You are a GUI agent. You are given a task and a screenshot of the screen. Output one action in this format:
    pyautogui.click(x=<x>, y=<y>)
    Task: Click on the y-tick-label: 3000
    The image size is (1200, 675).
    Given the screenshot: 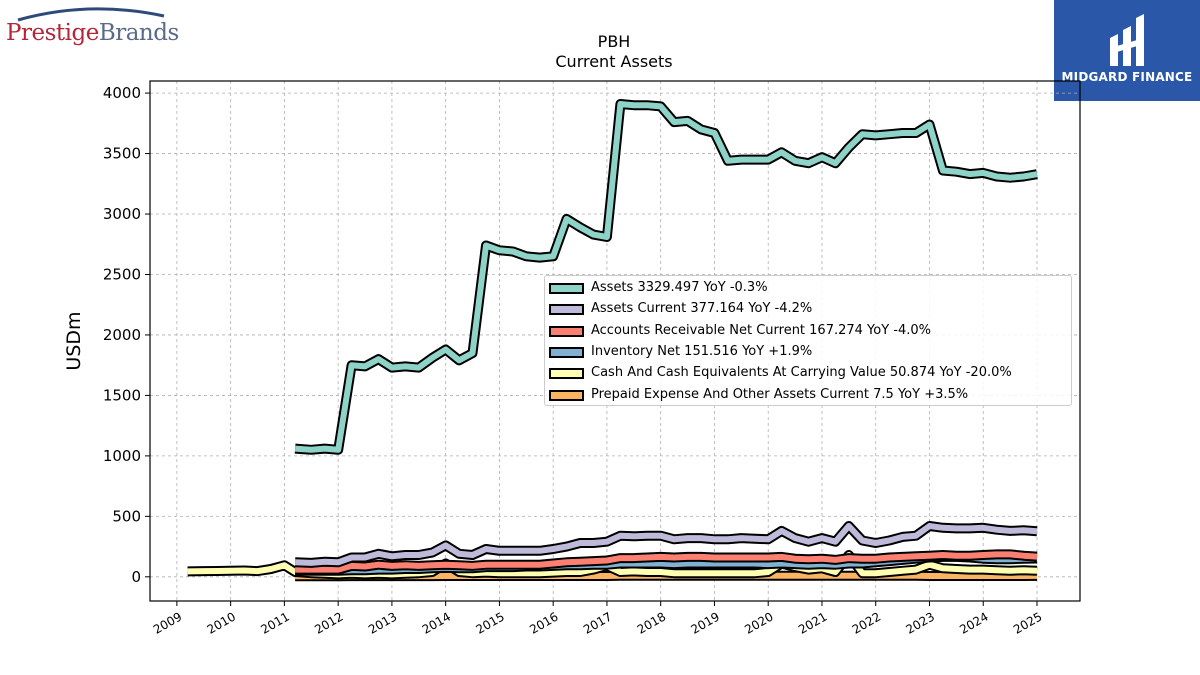 What is the action you would take?
    pyautogui.click(x=122, y=214)
    